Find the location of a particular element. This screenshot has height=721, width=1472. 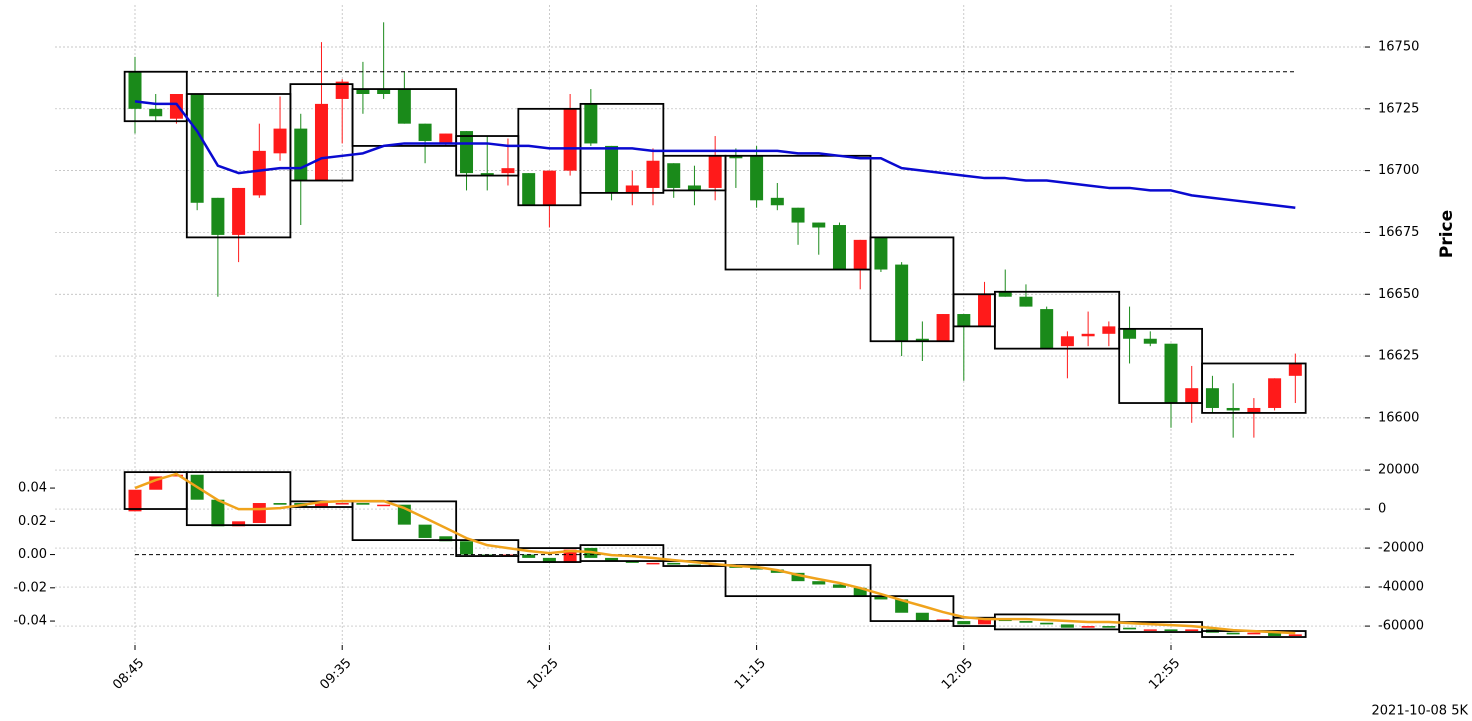

y-tick-label: 0.04 is located at coordinates (32, 488).